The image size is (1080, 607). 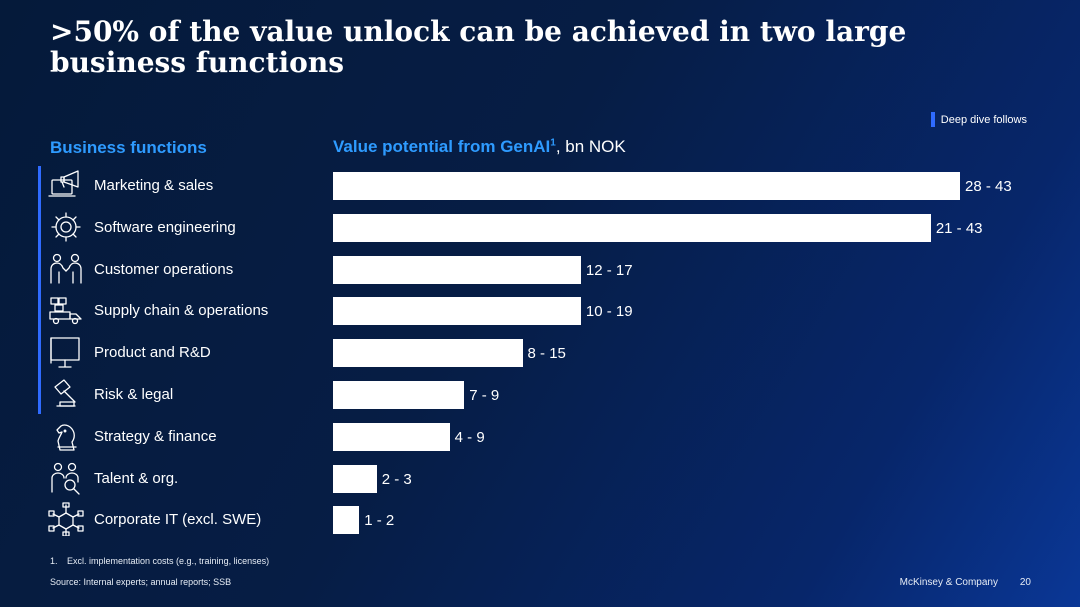 What do you see at coordinates (66, 227) in the screenshot?
I see `gear-icon` at bounding box center [66, 227].